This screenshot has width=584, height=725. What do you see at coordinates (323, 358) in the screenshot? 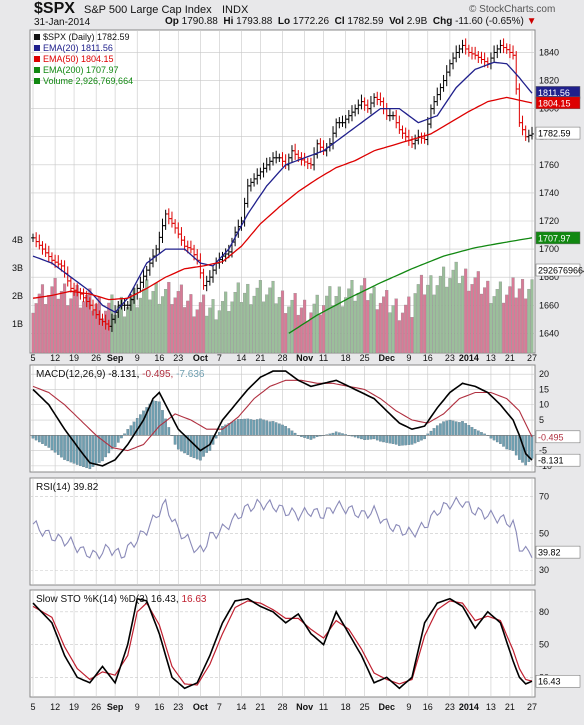
I see `price-x-tick-label: 11` at bounding box center [323, 358].